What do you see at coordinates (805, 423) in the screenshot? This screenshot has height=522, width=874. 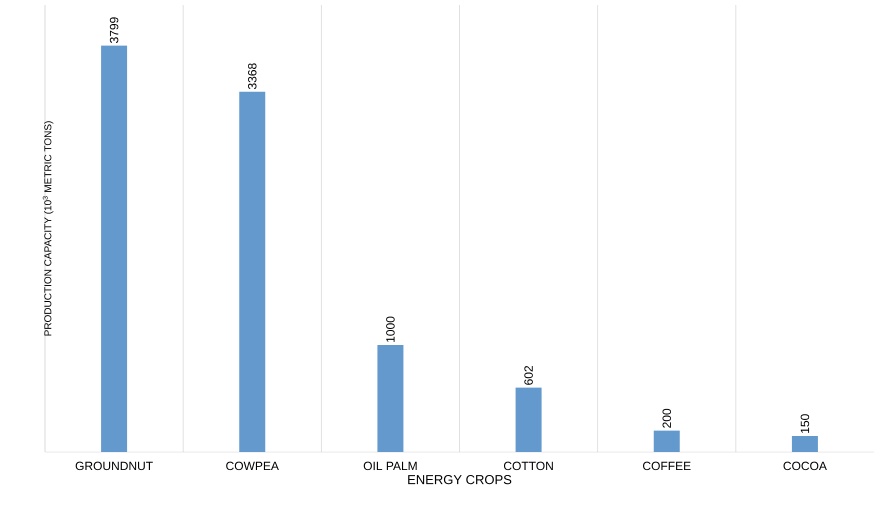 I see `data-label: 150` at bounding box center [805, 423].